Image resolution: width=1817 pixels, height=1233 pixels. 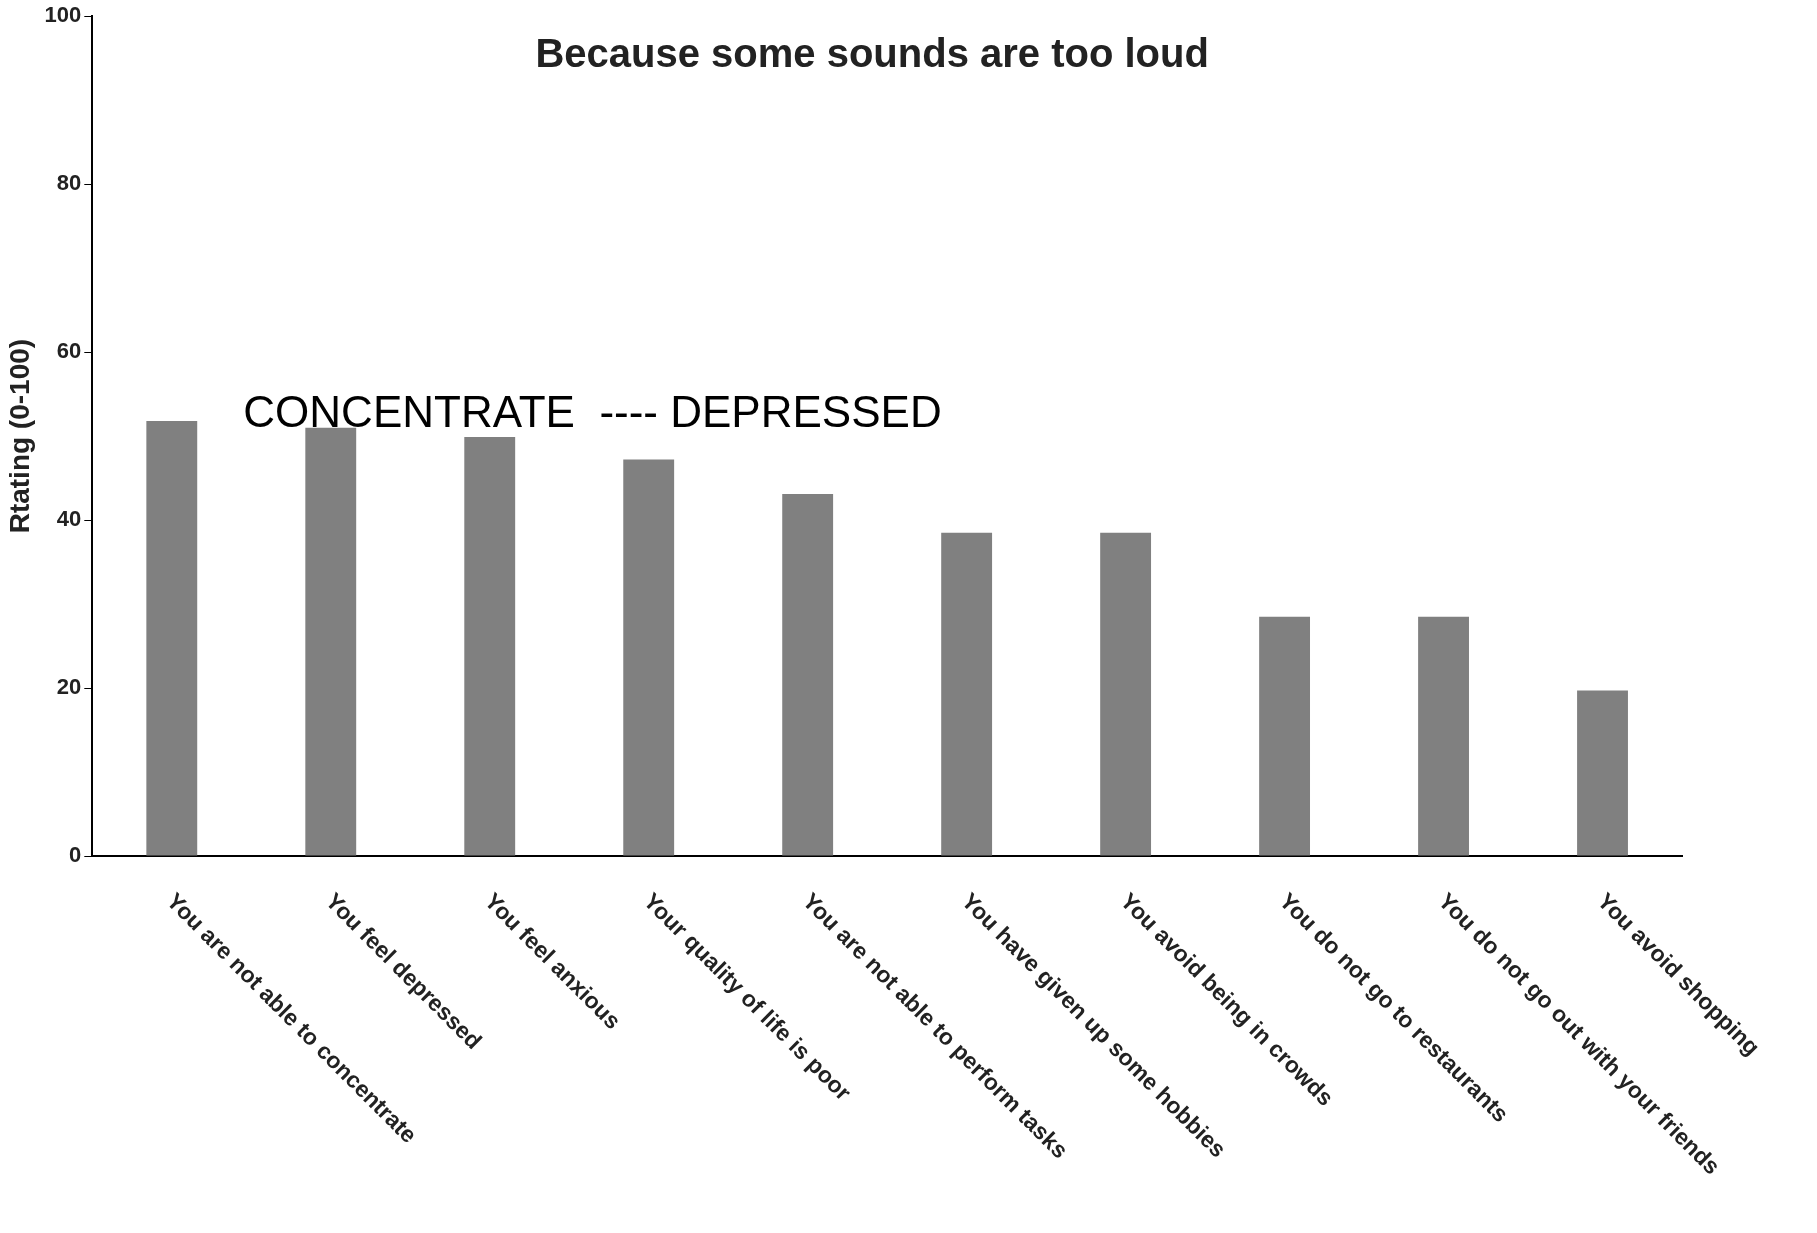 What do you see at coordinates (19, 436) in the screenshot?
I see `y-axis-title: Rtating (0-100)` at bounding box center [19, 436].